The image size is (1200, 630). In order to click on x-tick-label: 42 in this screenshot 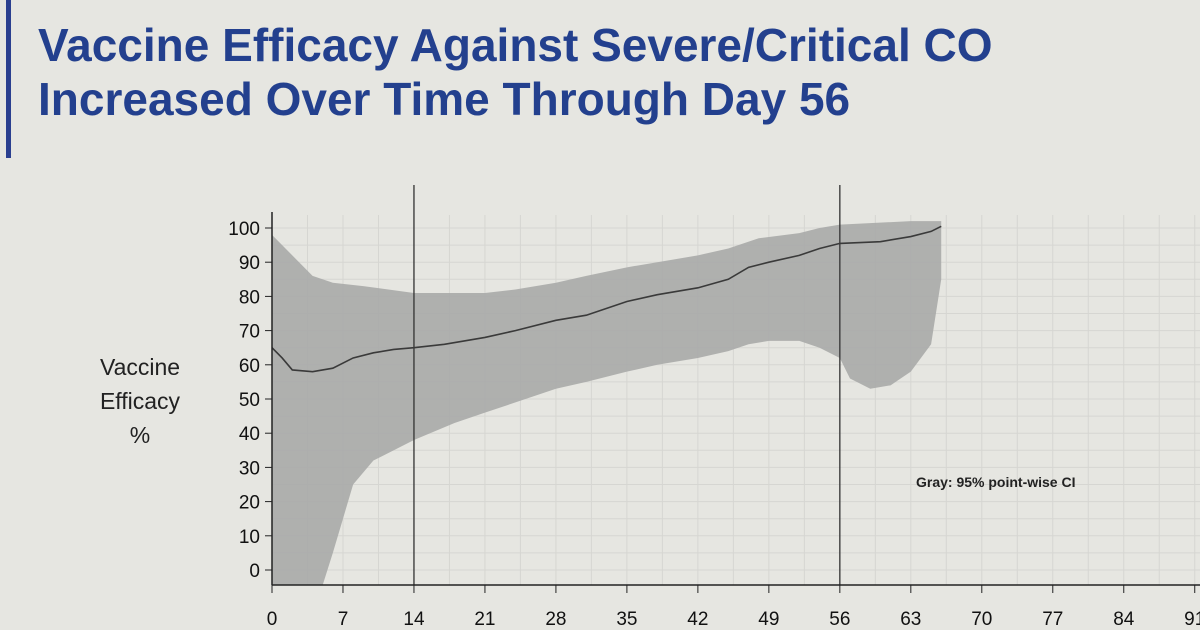, I will do `click(697, 619)`.